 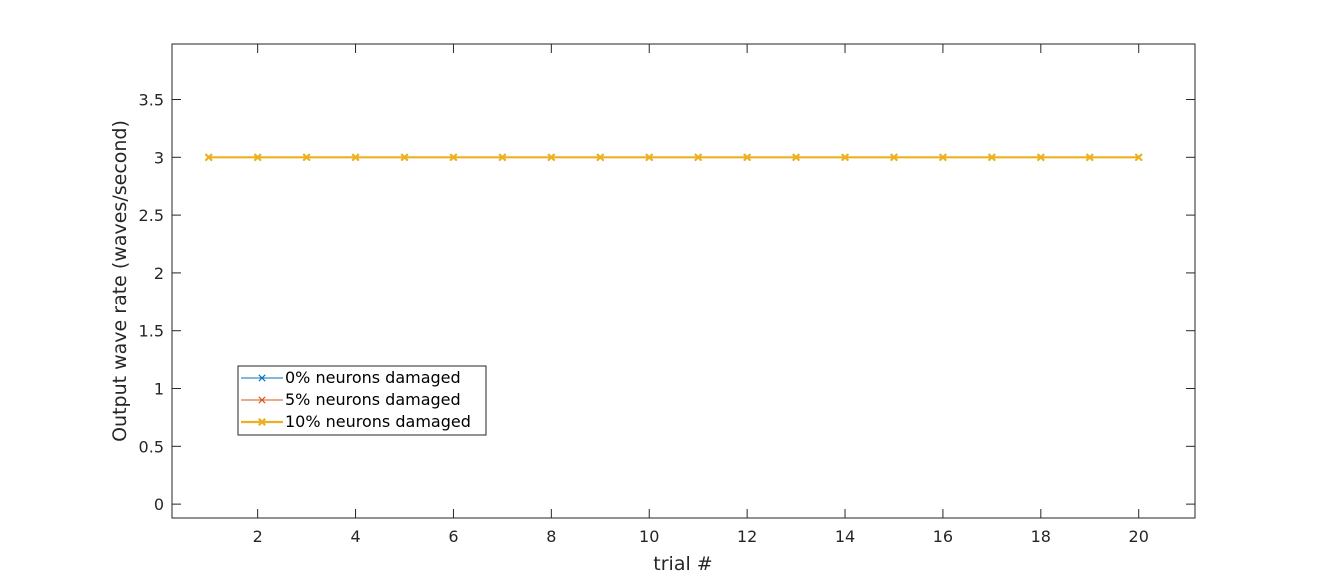 I want to click on legend-item: 10% neurons damaged, so click(x=356, y=421).